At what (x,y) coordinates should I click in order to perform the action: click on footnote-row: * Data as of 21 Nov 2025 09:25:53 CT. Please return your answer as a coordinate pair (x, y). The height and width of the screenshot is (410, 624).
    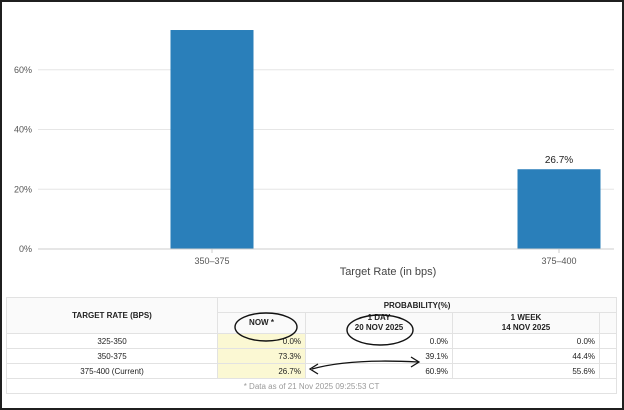
    Looking at the image, I should click on (311, 386).